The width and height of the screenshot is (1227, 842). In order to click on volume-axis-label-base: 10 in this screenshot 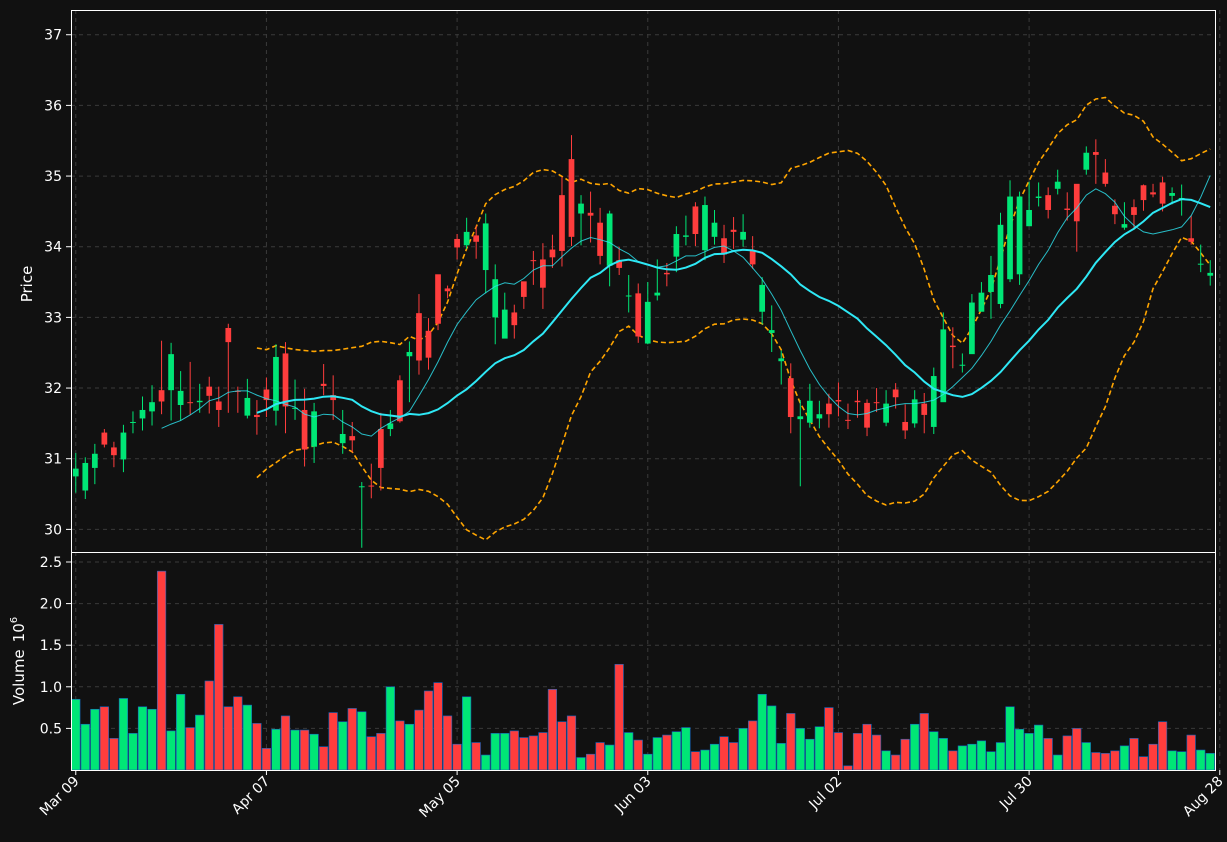, I will do `click(19, 632)`.